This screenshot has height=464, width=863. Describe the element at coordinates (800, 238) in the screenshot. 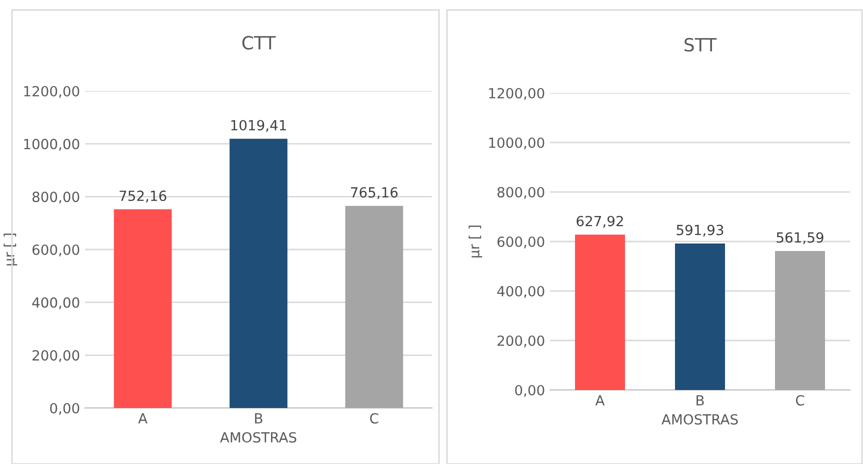

I see `data-label: 561,59` at that location.